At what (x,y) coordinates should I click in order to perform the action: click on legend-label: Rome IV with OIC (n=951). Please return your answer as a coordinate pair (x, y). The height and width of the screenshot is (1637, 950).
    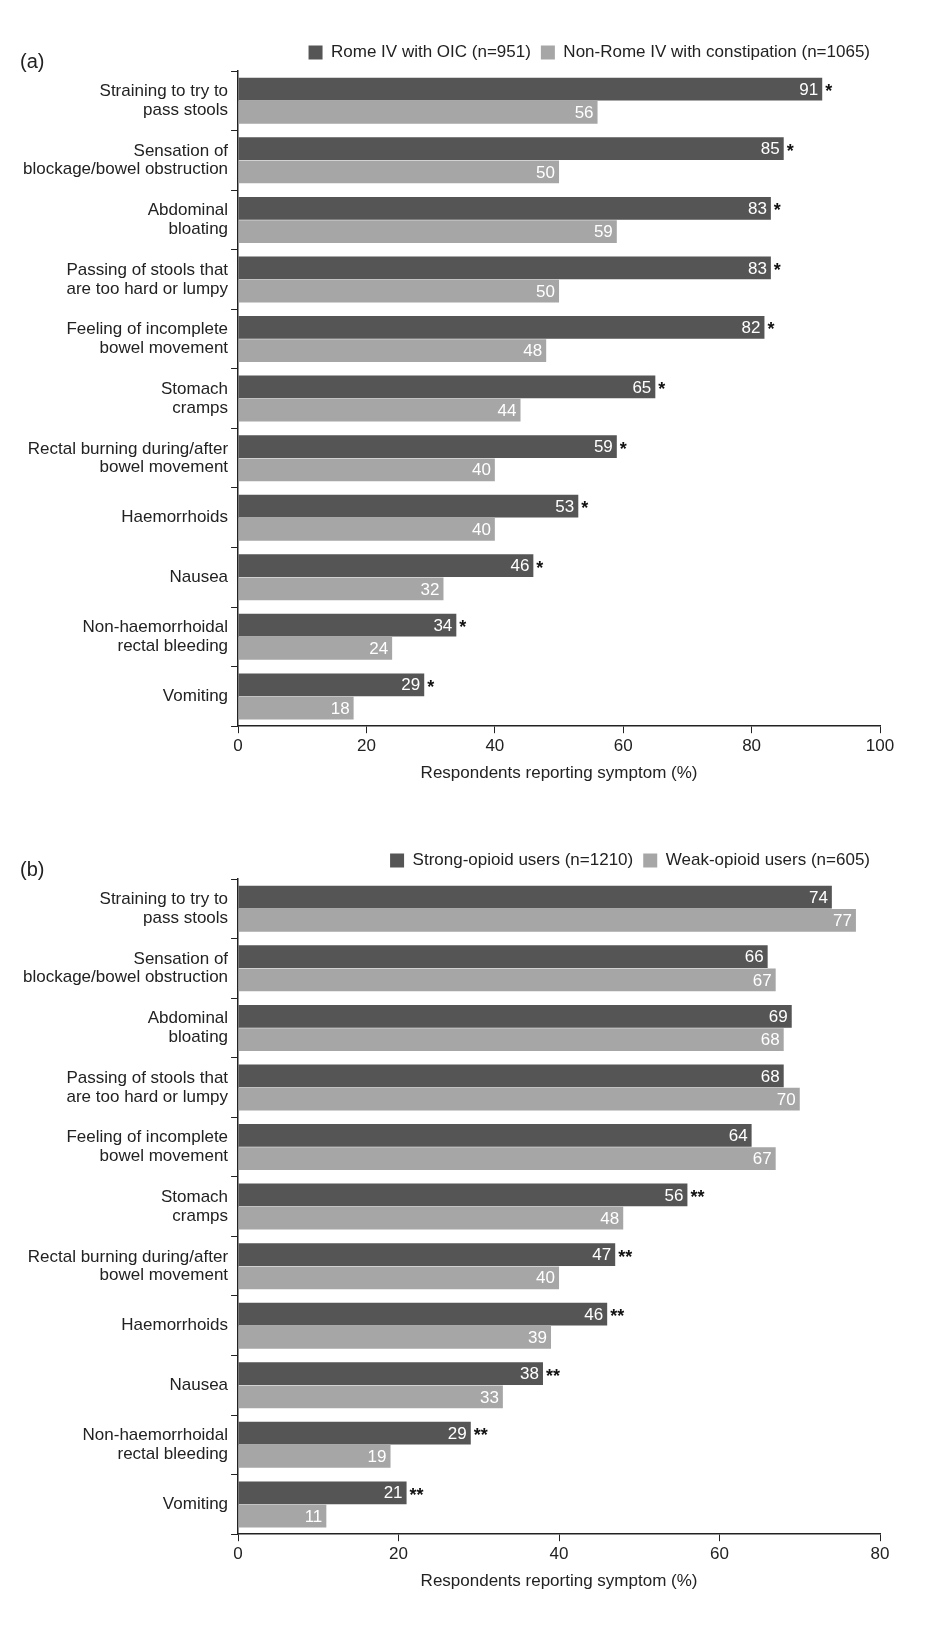
    Looking at the image, I should click on (431, 52).